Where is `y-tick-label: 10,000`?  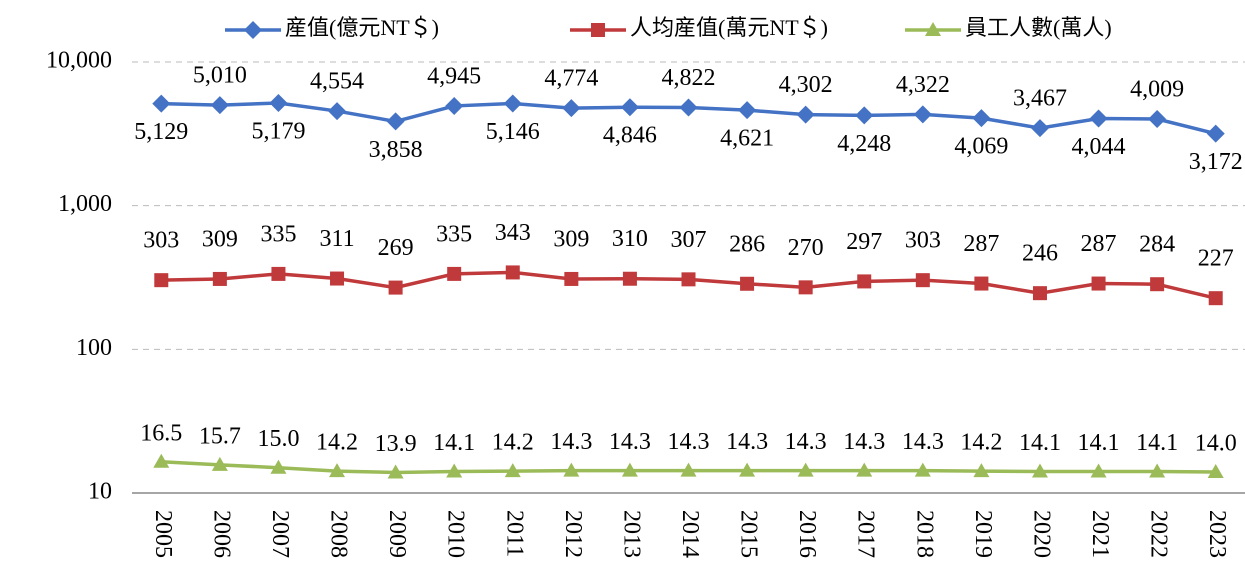 y-tick-label: 10,000 is located at coordinates (79, 61).